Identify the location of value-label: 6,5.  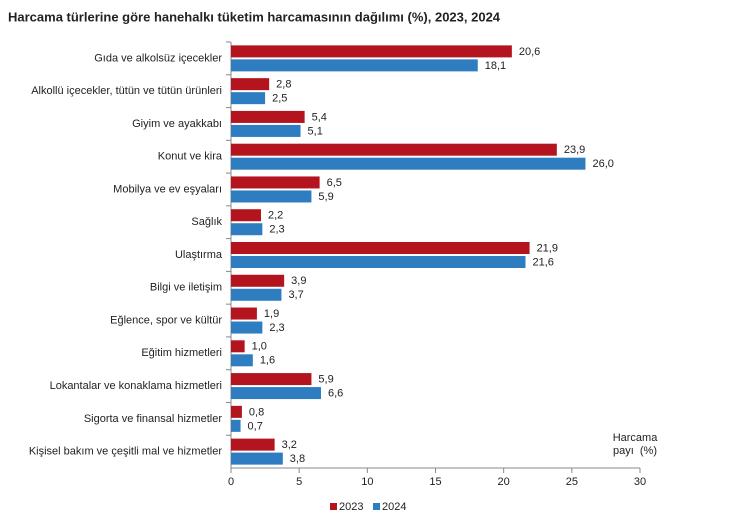
(334, 183).